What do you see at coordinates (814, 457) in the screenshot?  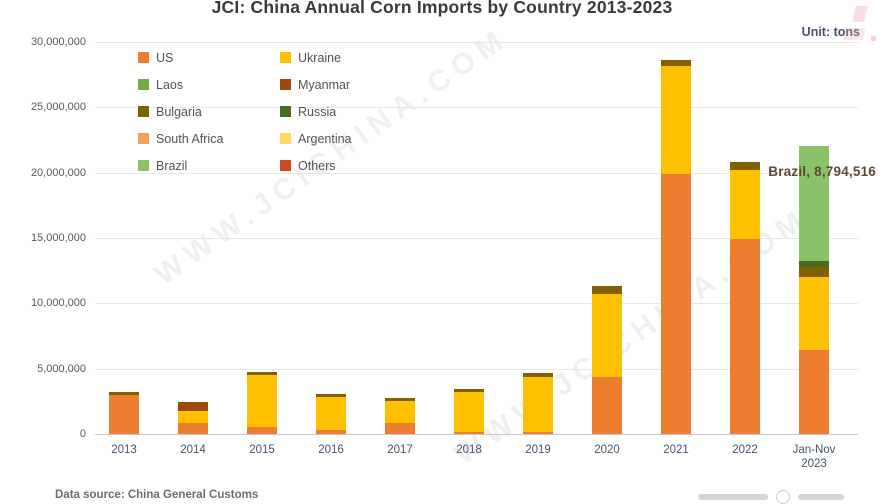 I see `x-axis-tick-label: Jan-Nov 2023` at bounding box center [814, 457].